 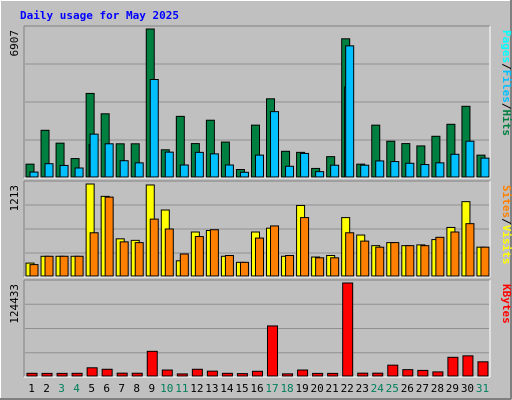 I want to click on x-tick-label-day-16: 16, so click(x=256, y=388).